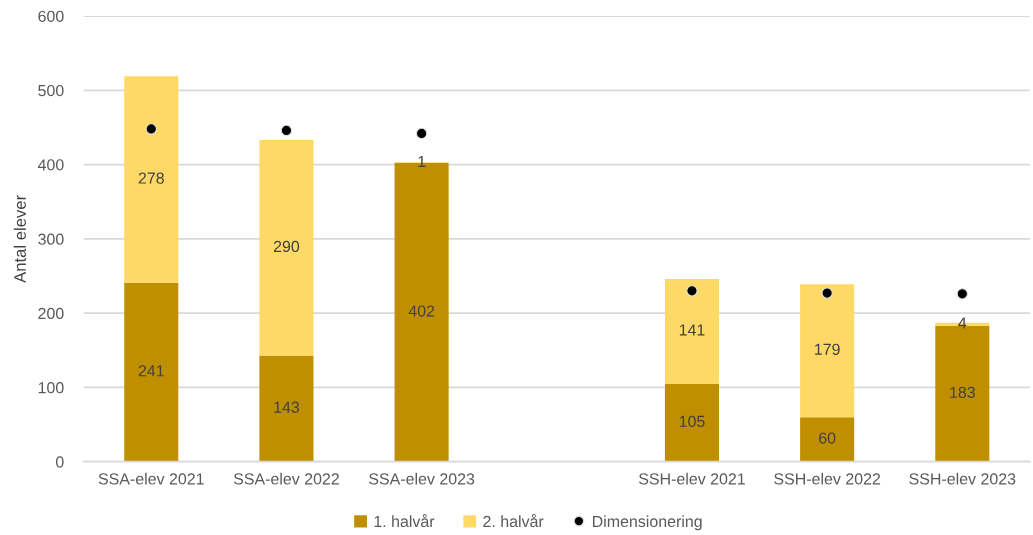 Image resolution: width=1033 pixels, height=535 pixels. Describe the element at coordinates (404, 521) in the screenshot. I see `legend-label: 1. halvår` at that location.